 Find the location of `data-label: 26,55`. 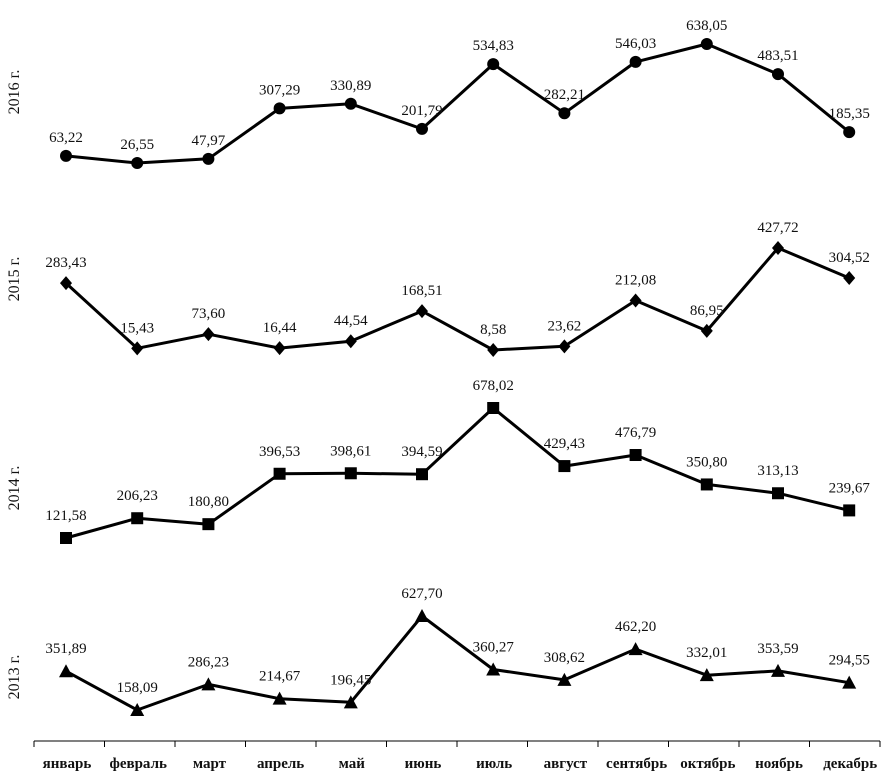

data-label: 26,55 is located at coordinates (137, 145).